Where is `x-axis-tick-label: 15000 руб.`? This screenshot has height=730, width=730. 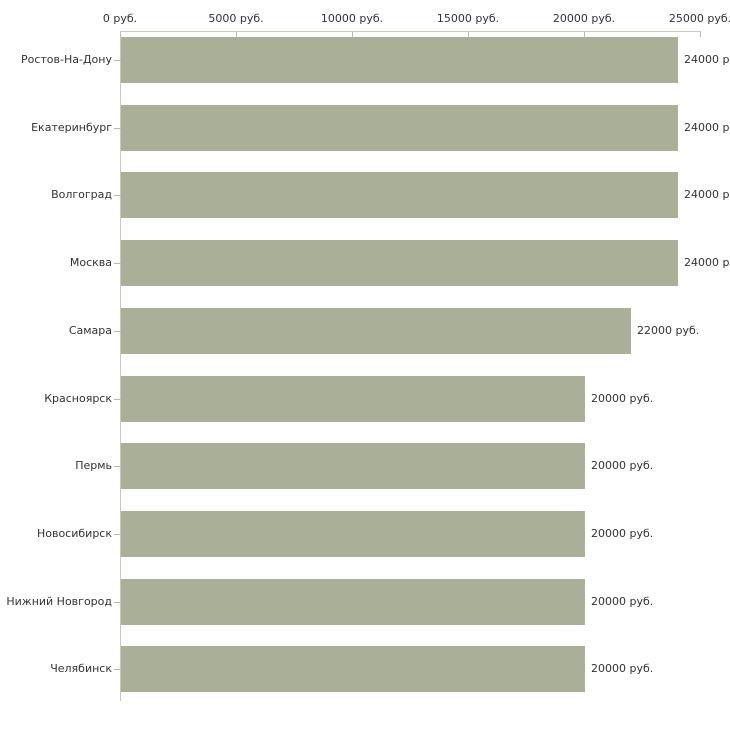
x-axis-tick-label: 15000 руб. is located at coordinates (468, 18).